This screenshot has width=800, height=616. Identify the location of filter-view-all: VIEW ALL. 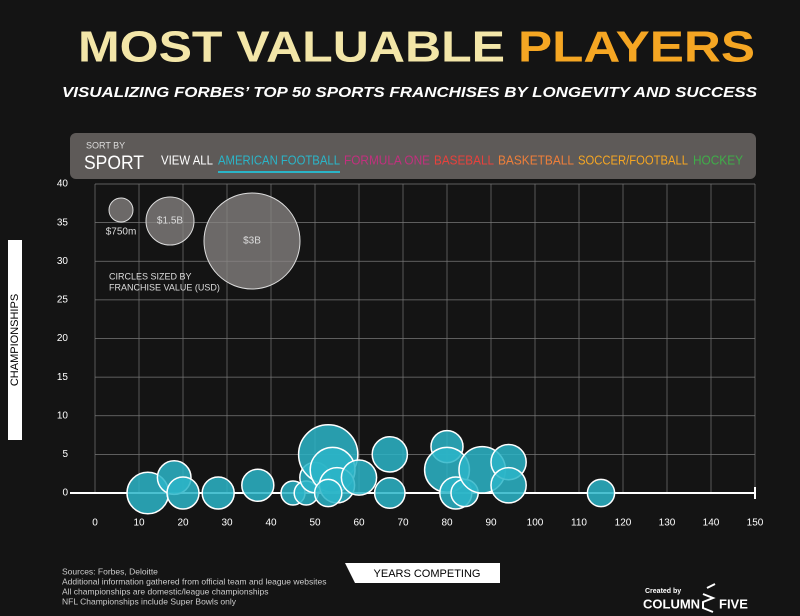
(187, 159).